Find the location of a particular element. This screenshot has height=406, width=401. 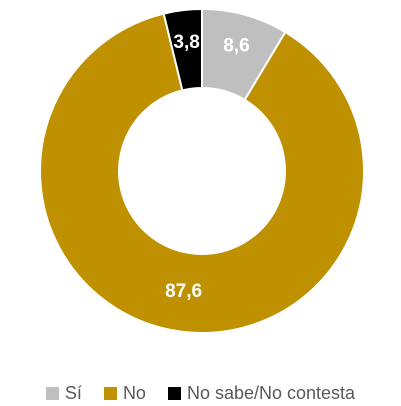

legend-item-no-sabe: No sabe/No contesta is located at coordinates (261, 393).